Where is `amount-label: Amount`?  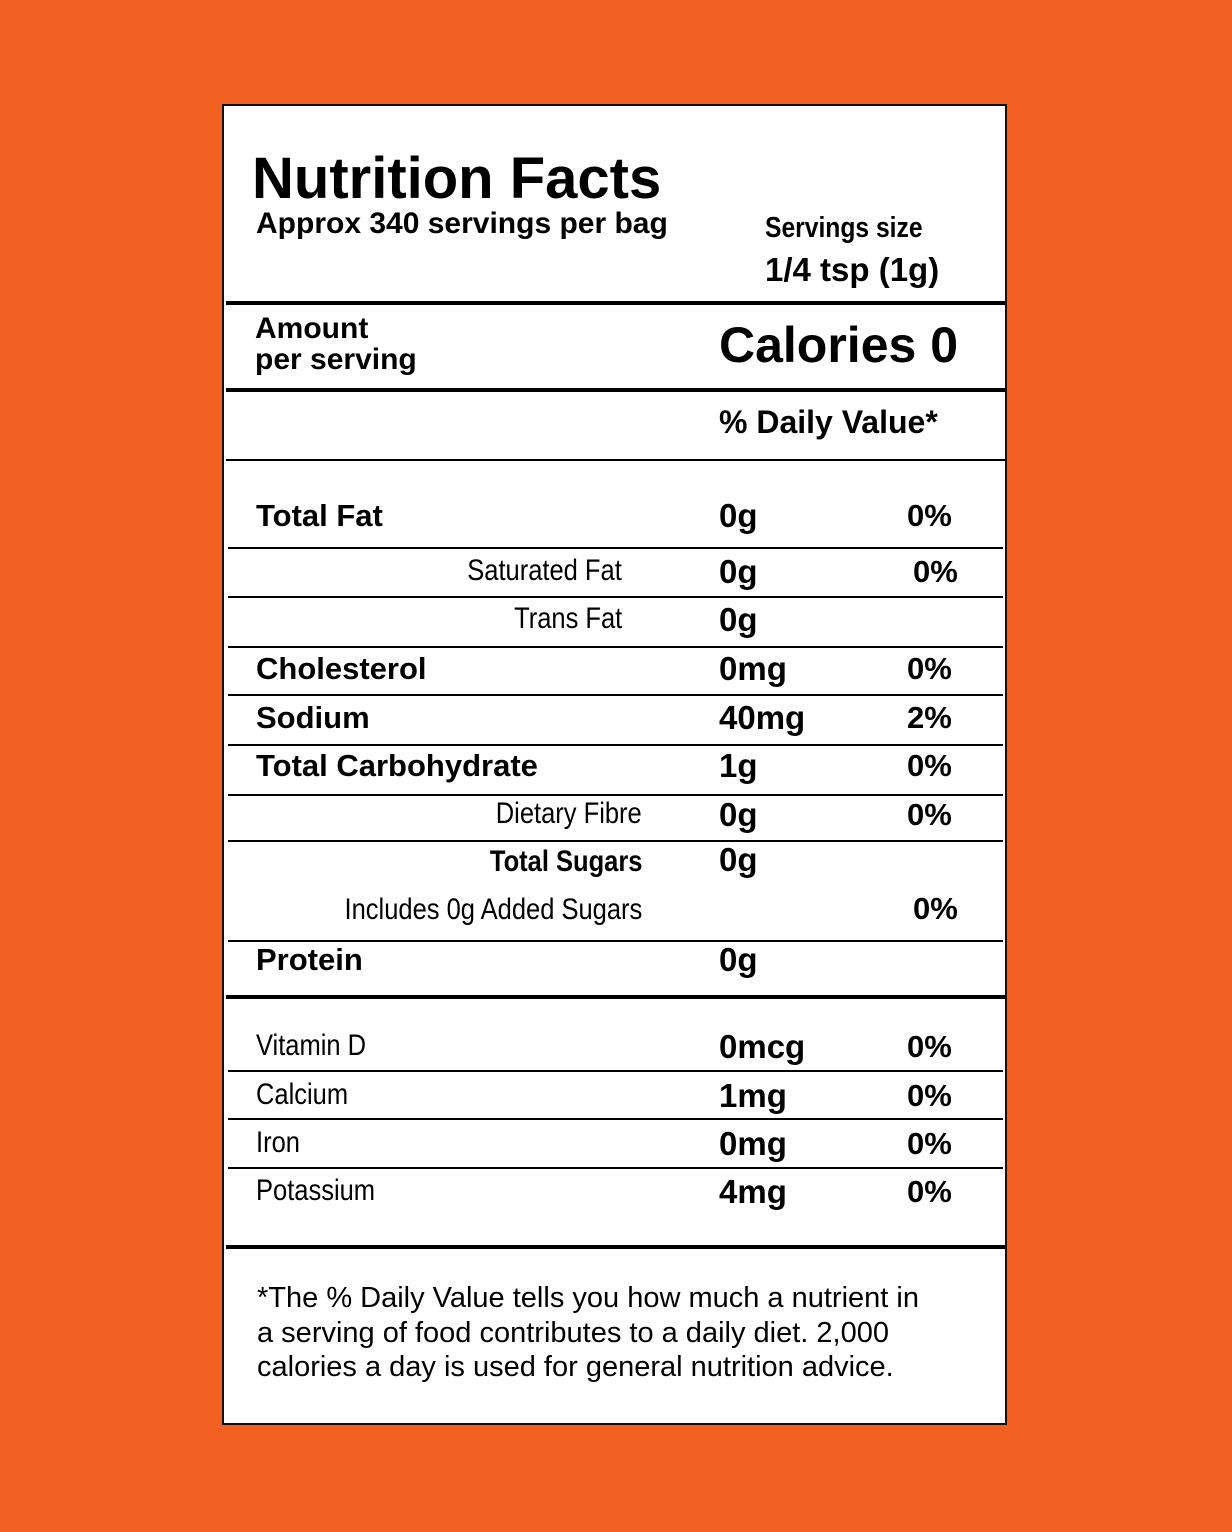
amount-label: Amount is located at coordinates (312, 328).